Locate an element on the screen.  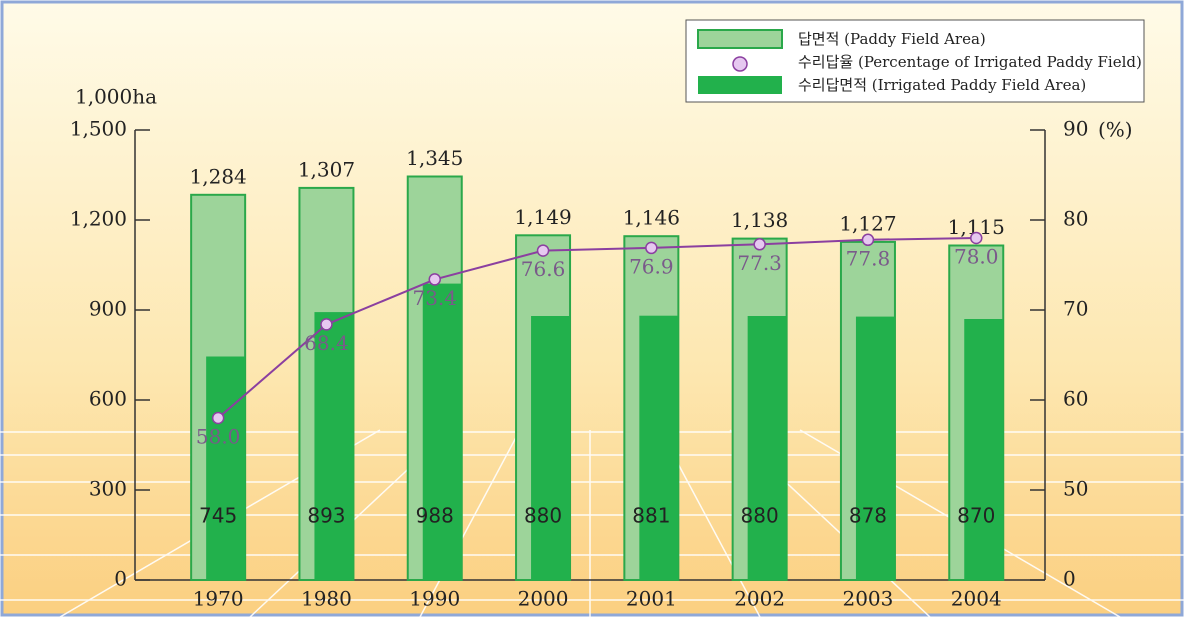
bar-label: 1,149 is located at coordinates (542, 217).